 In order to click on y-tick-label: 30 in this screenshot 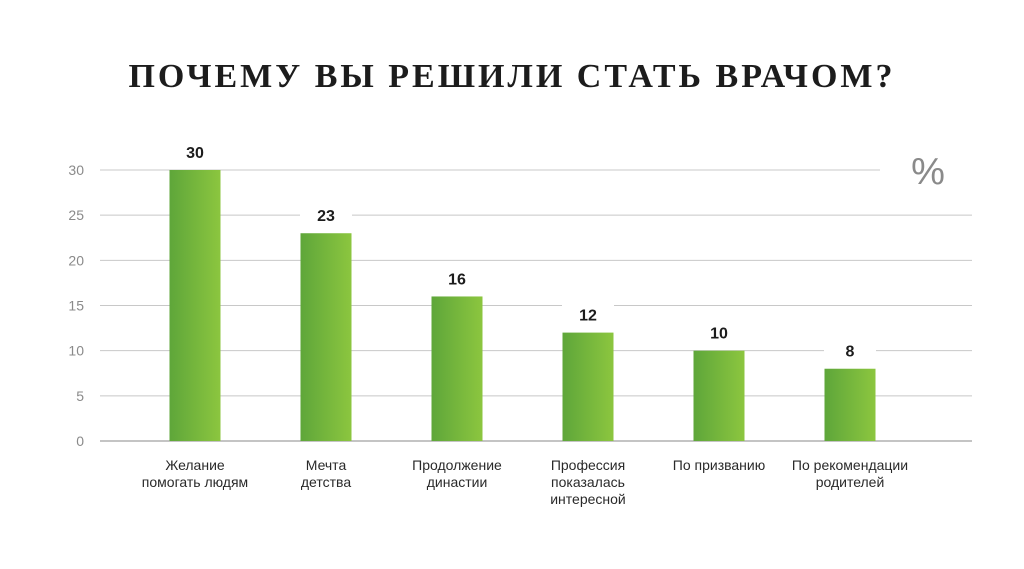, I will do `click(76, 170)`.